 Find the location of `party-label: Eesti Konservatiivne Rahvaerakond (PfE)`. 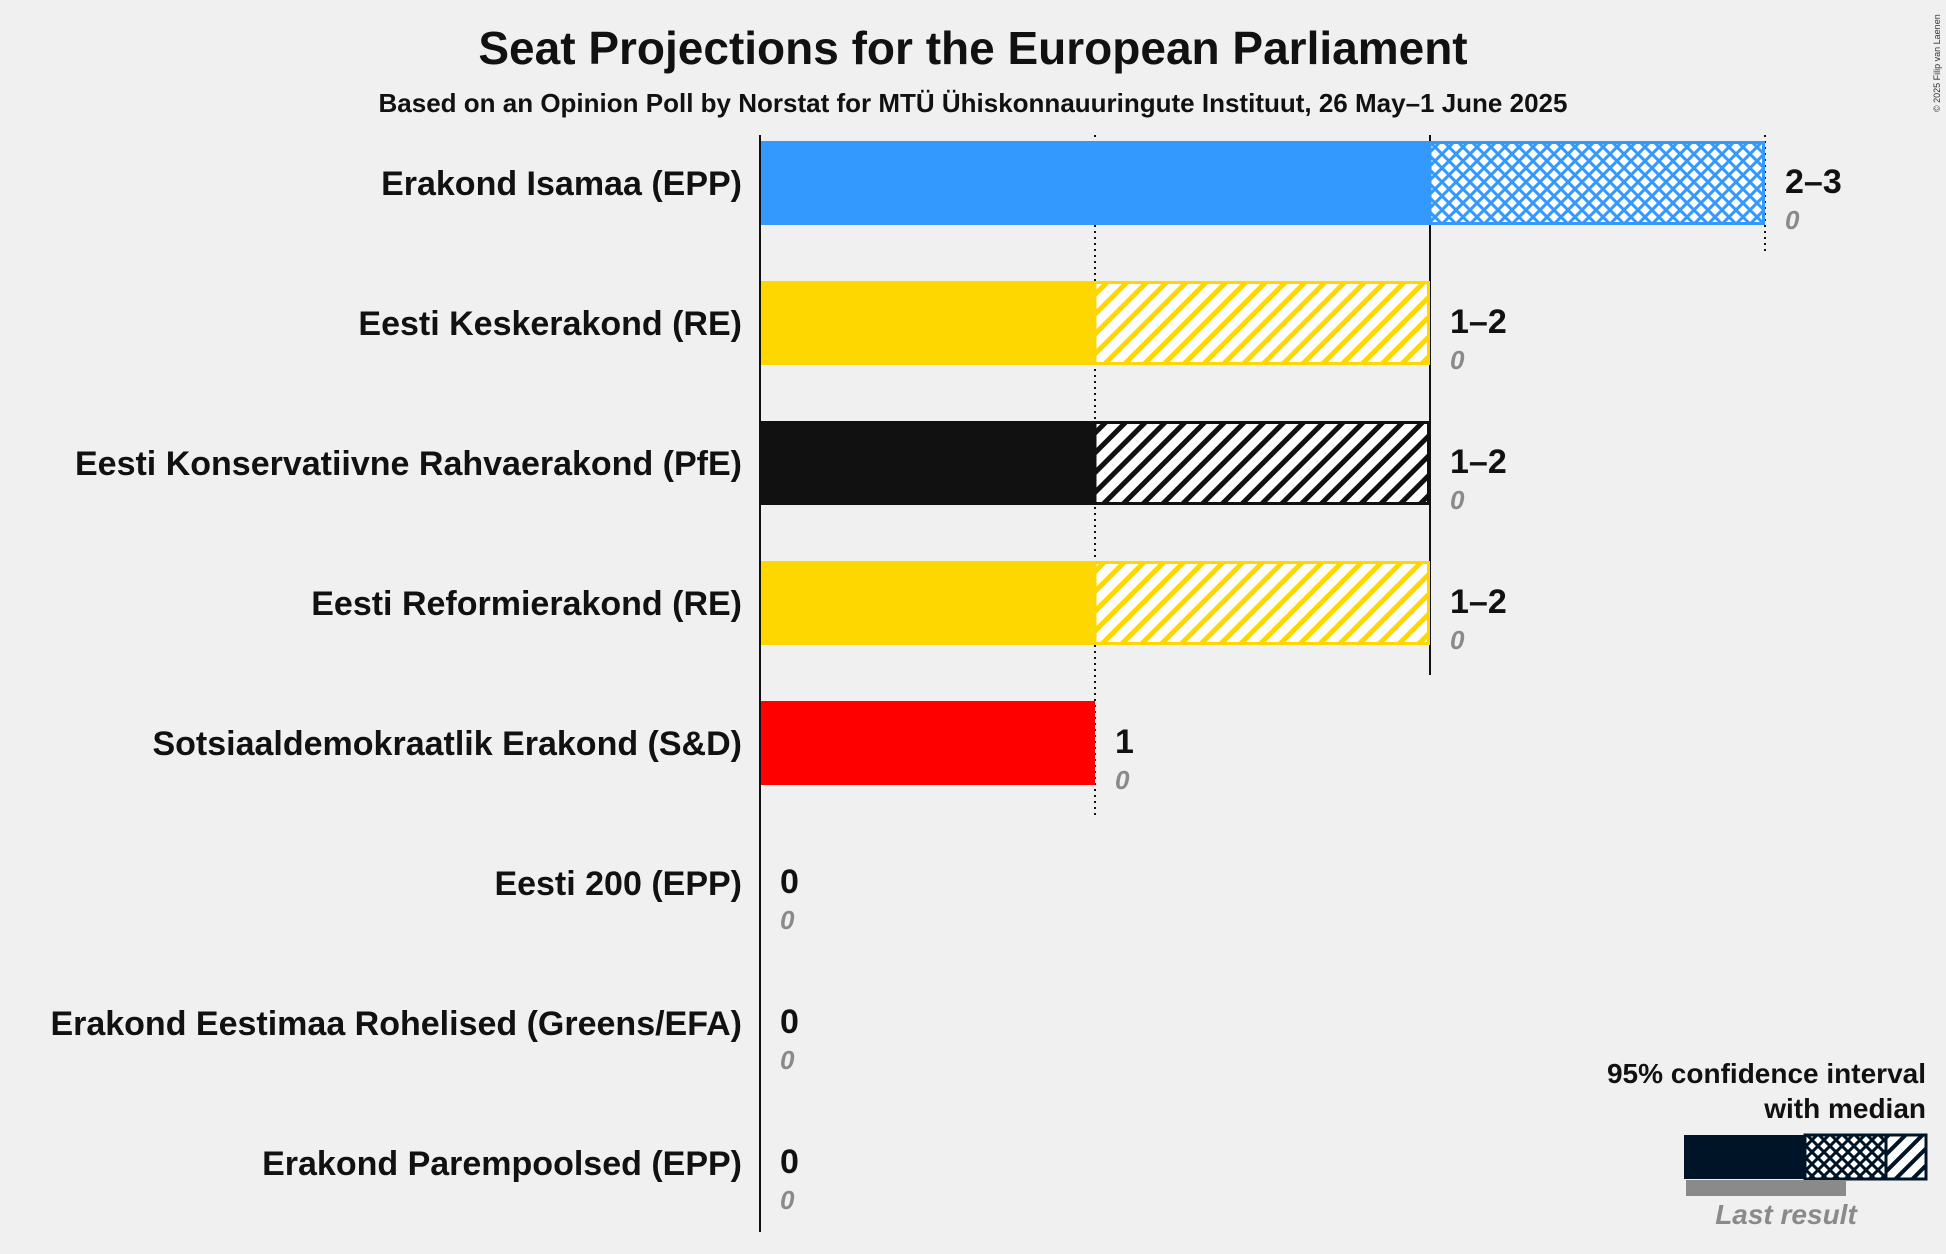

party-label: Eesti Konservatiivne Rahvaerakond (PfE) is located at coordinates (408, 464).